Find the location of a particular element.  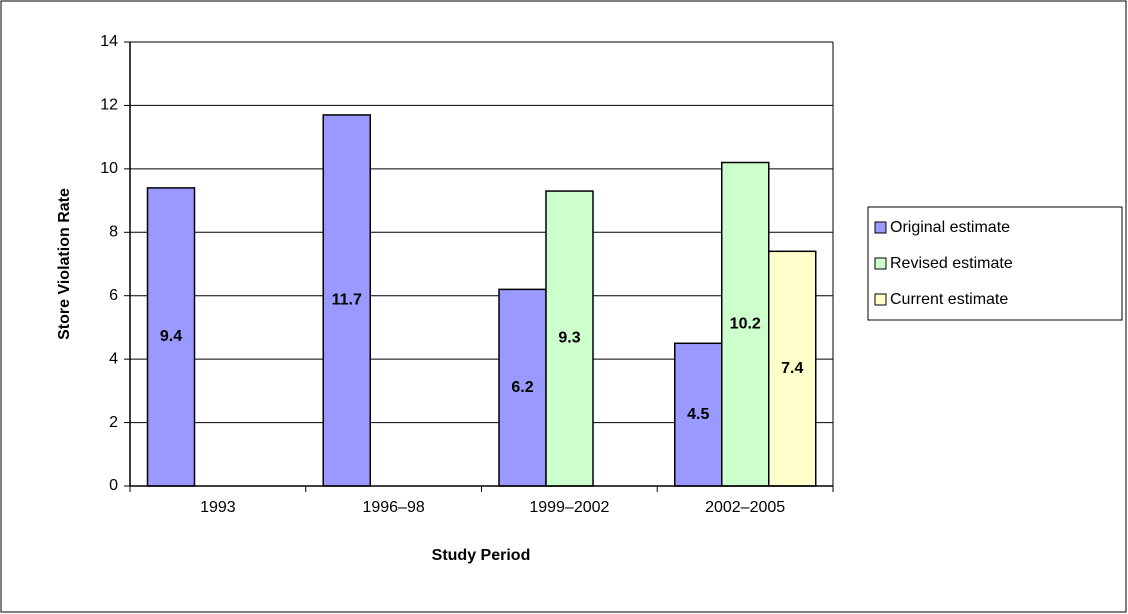

y-tick-label: 0 is located at coordinates (113, 485).